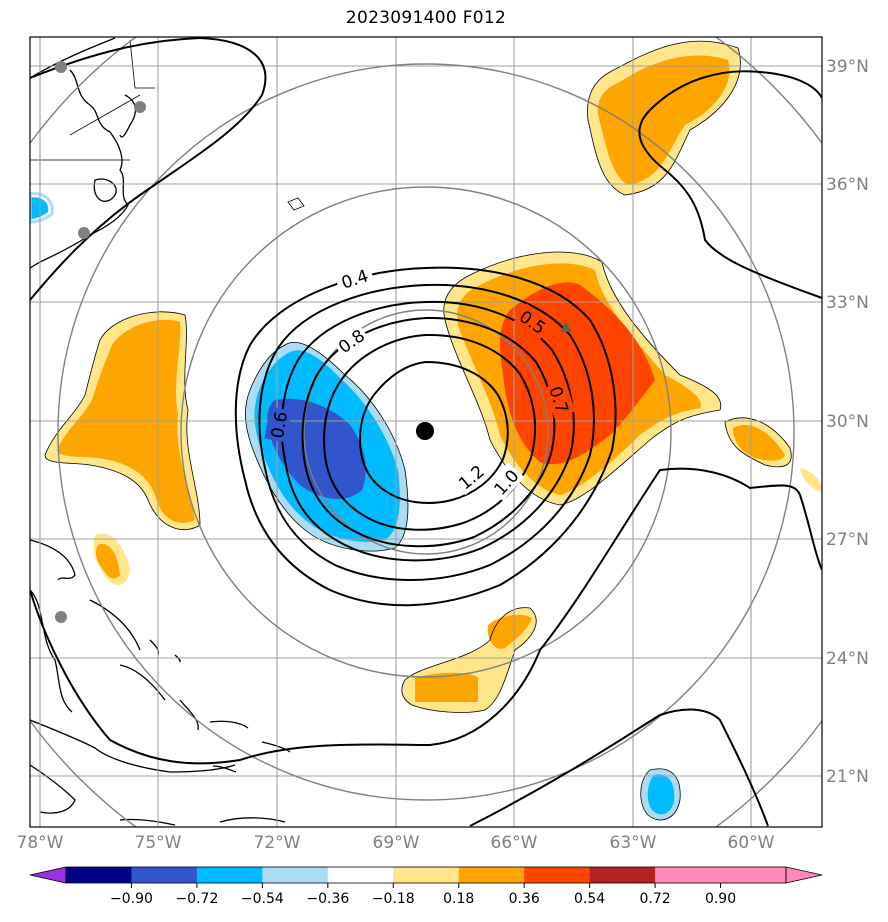 Image resolution: width=888 pixels, height=922 pixels. Describe the element at coordinates (40, 843) in the screenshot. I see `lon-tick-label: 78°W` at that location.